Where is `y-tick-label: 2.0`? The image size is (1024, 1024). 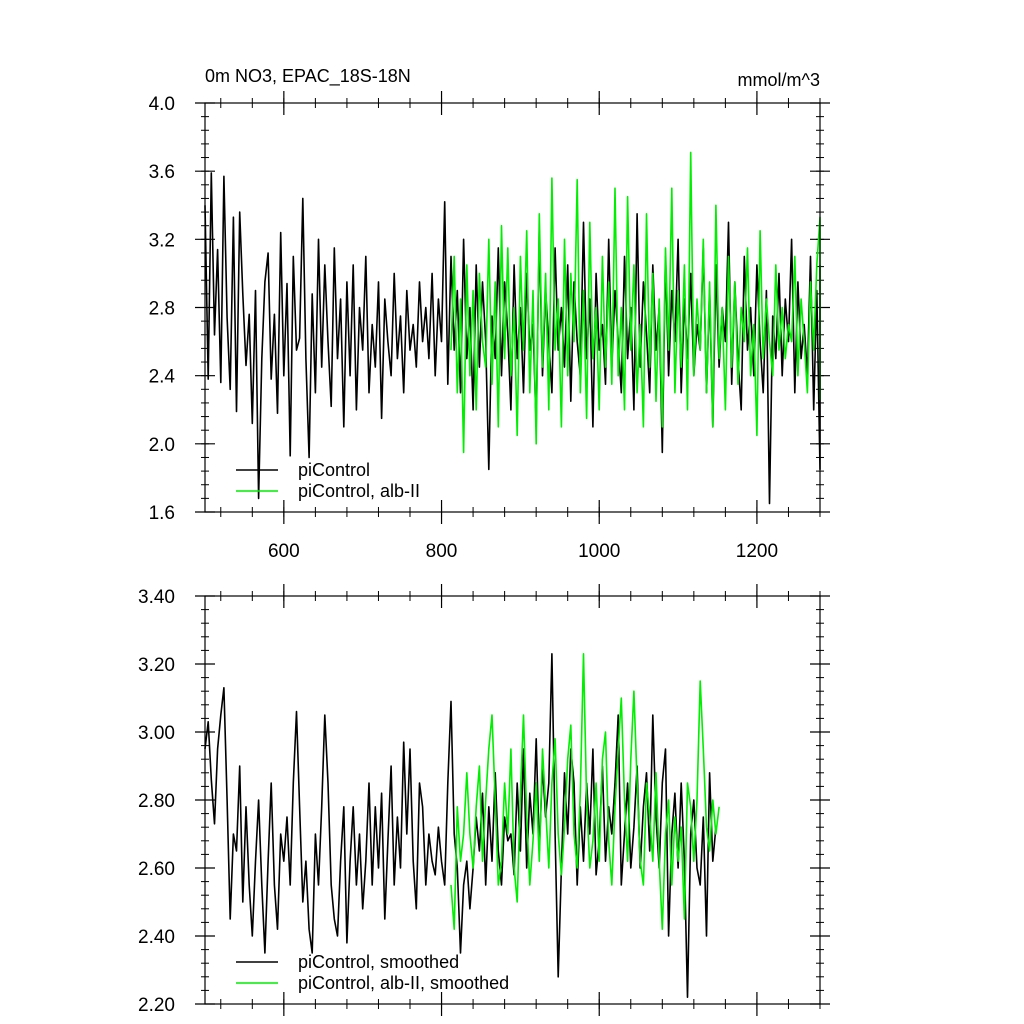
y-tick-label: 2.0 is located at coordinates (162, 445).